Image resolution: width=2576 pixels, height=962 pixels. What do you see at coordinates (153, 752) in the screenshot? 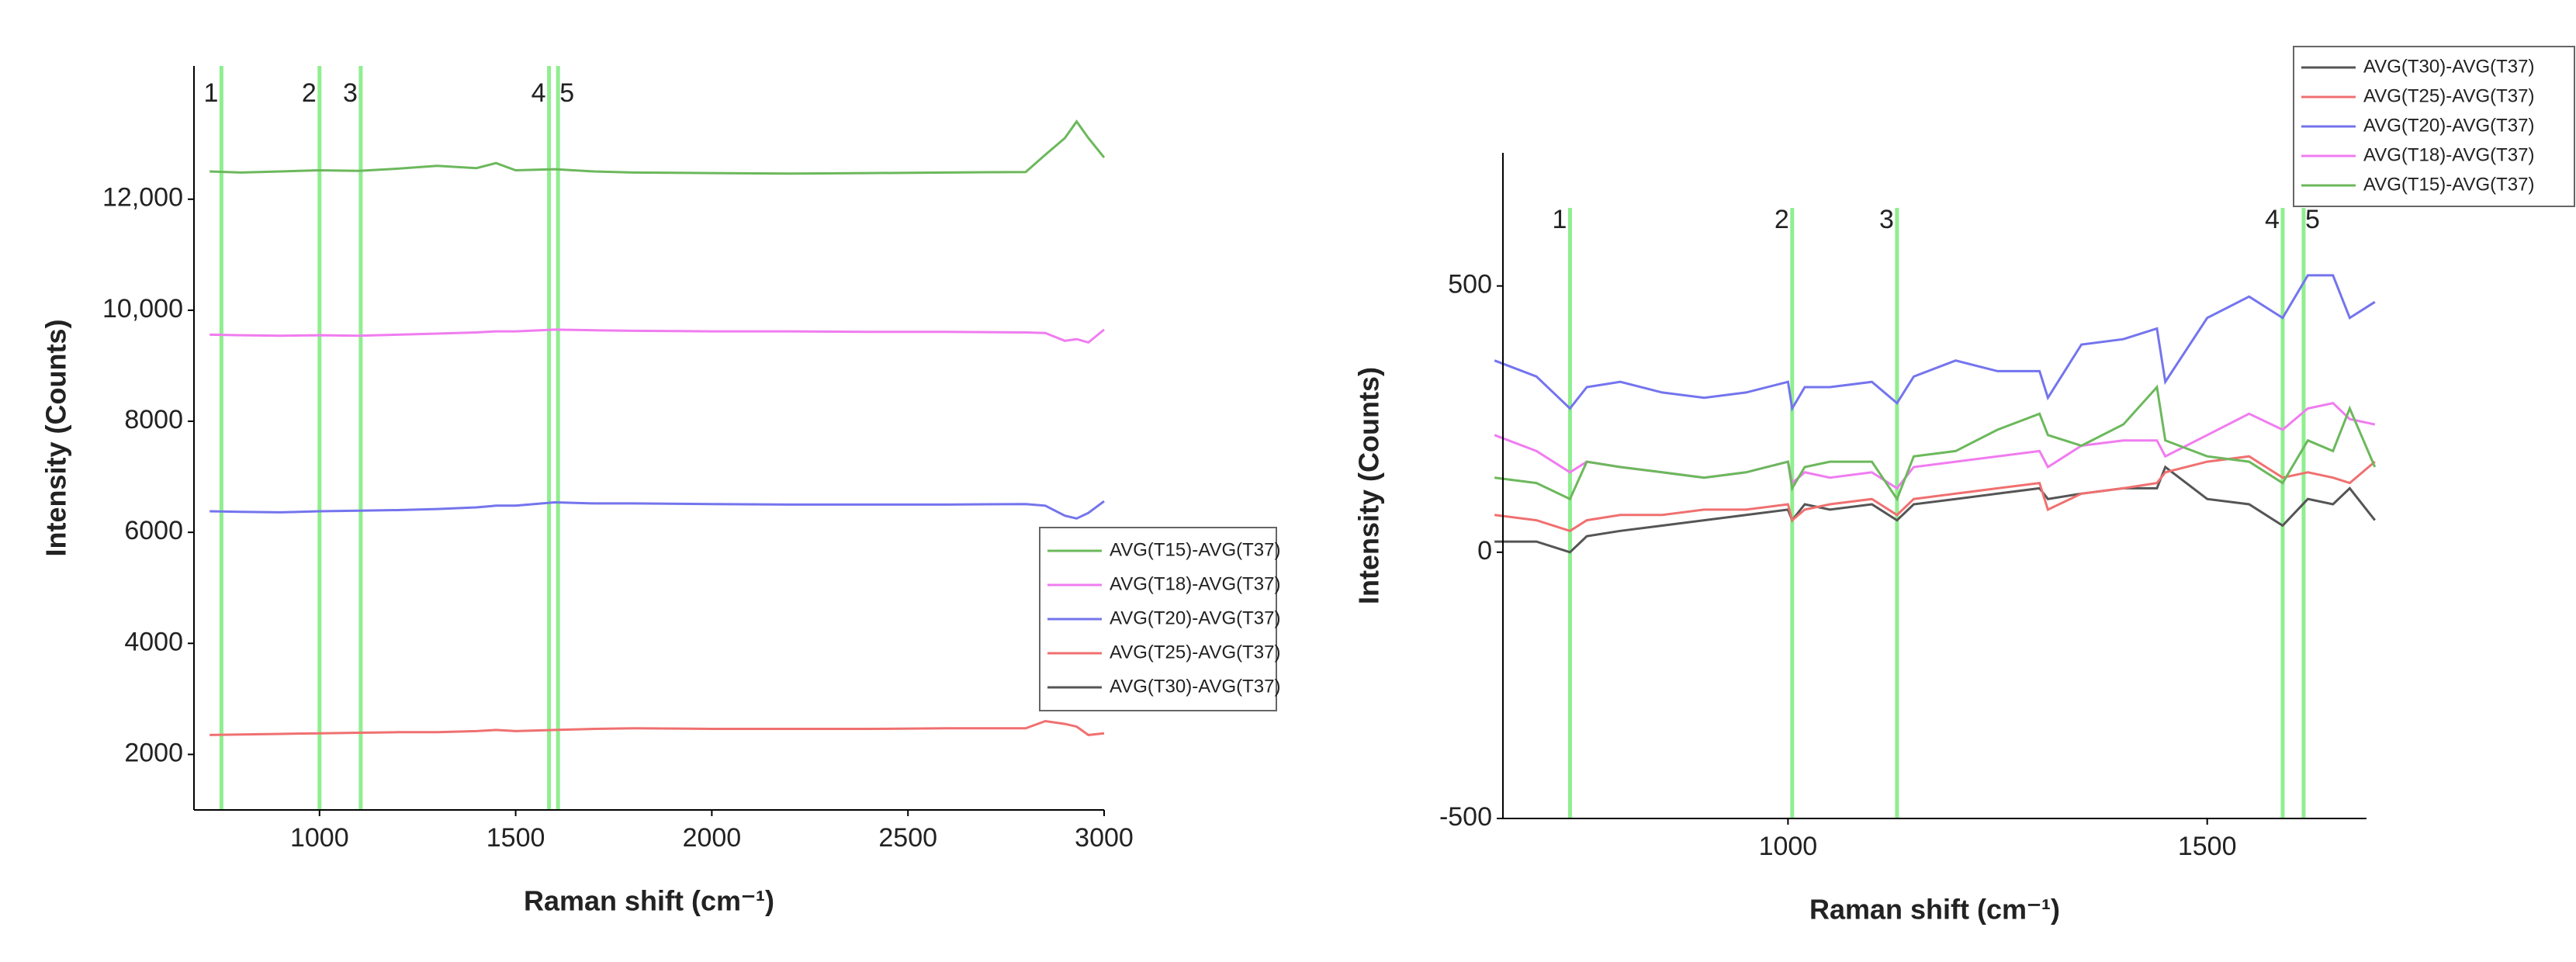
I see `y-tick-label: 2000` at bounding box center [153, 752].